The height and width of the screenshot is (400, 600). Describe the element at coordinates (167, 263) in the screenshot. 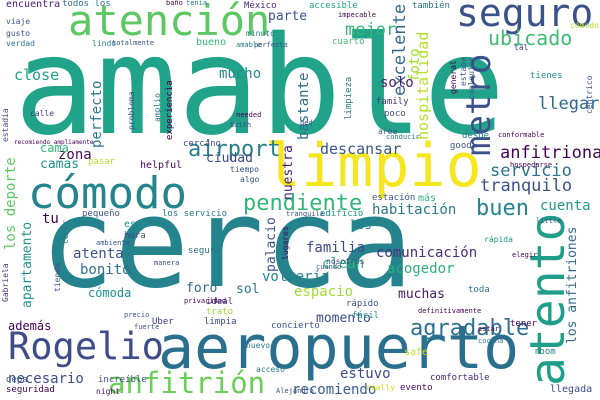

I see `word-manera: manera` at that location.